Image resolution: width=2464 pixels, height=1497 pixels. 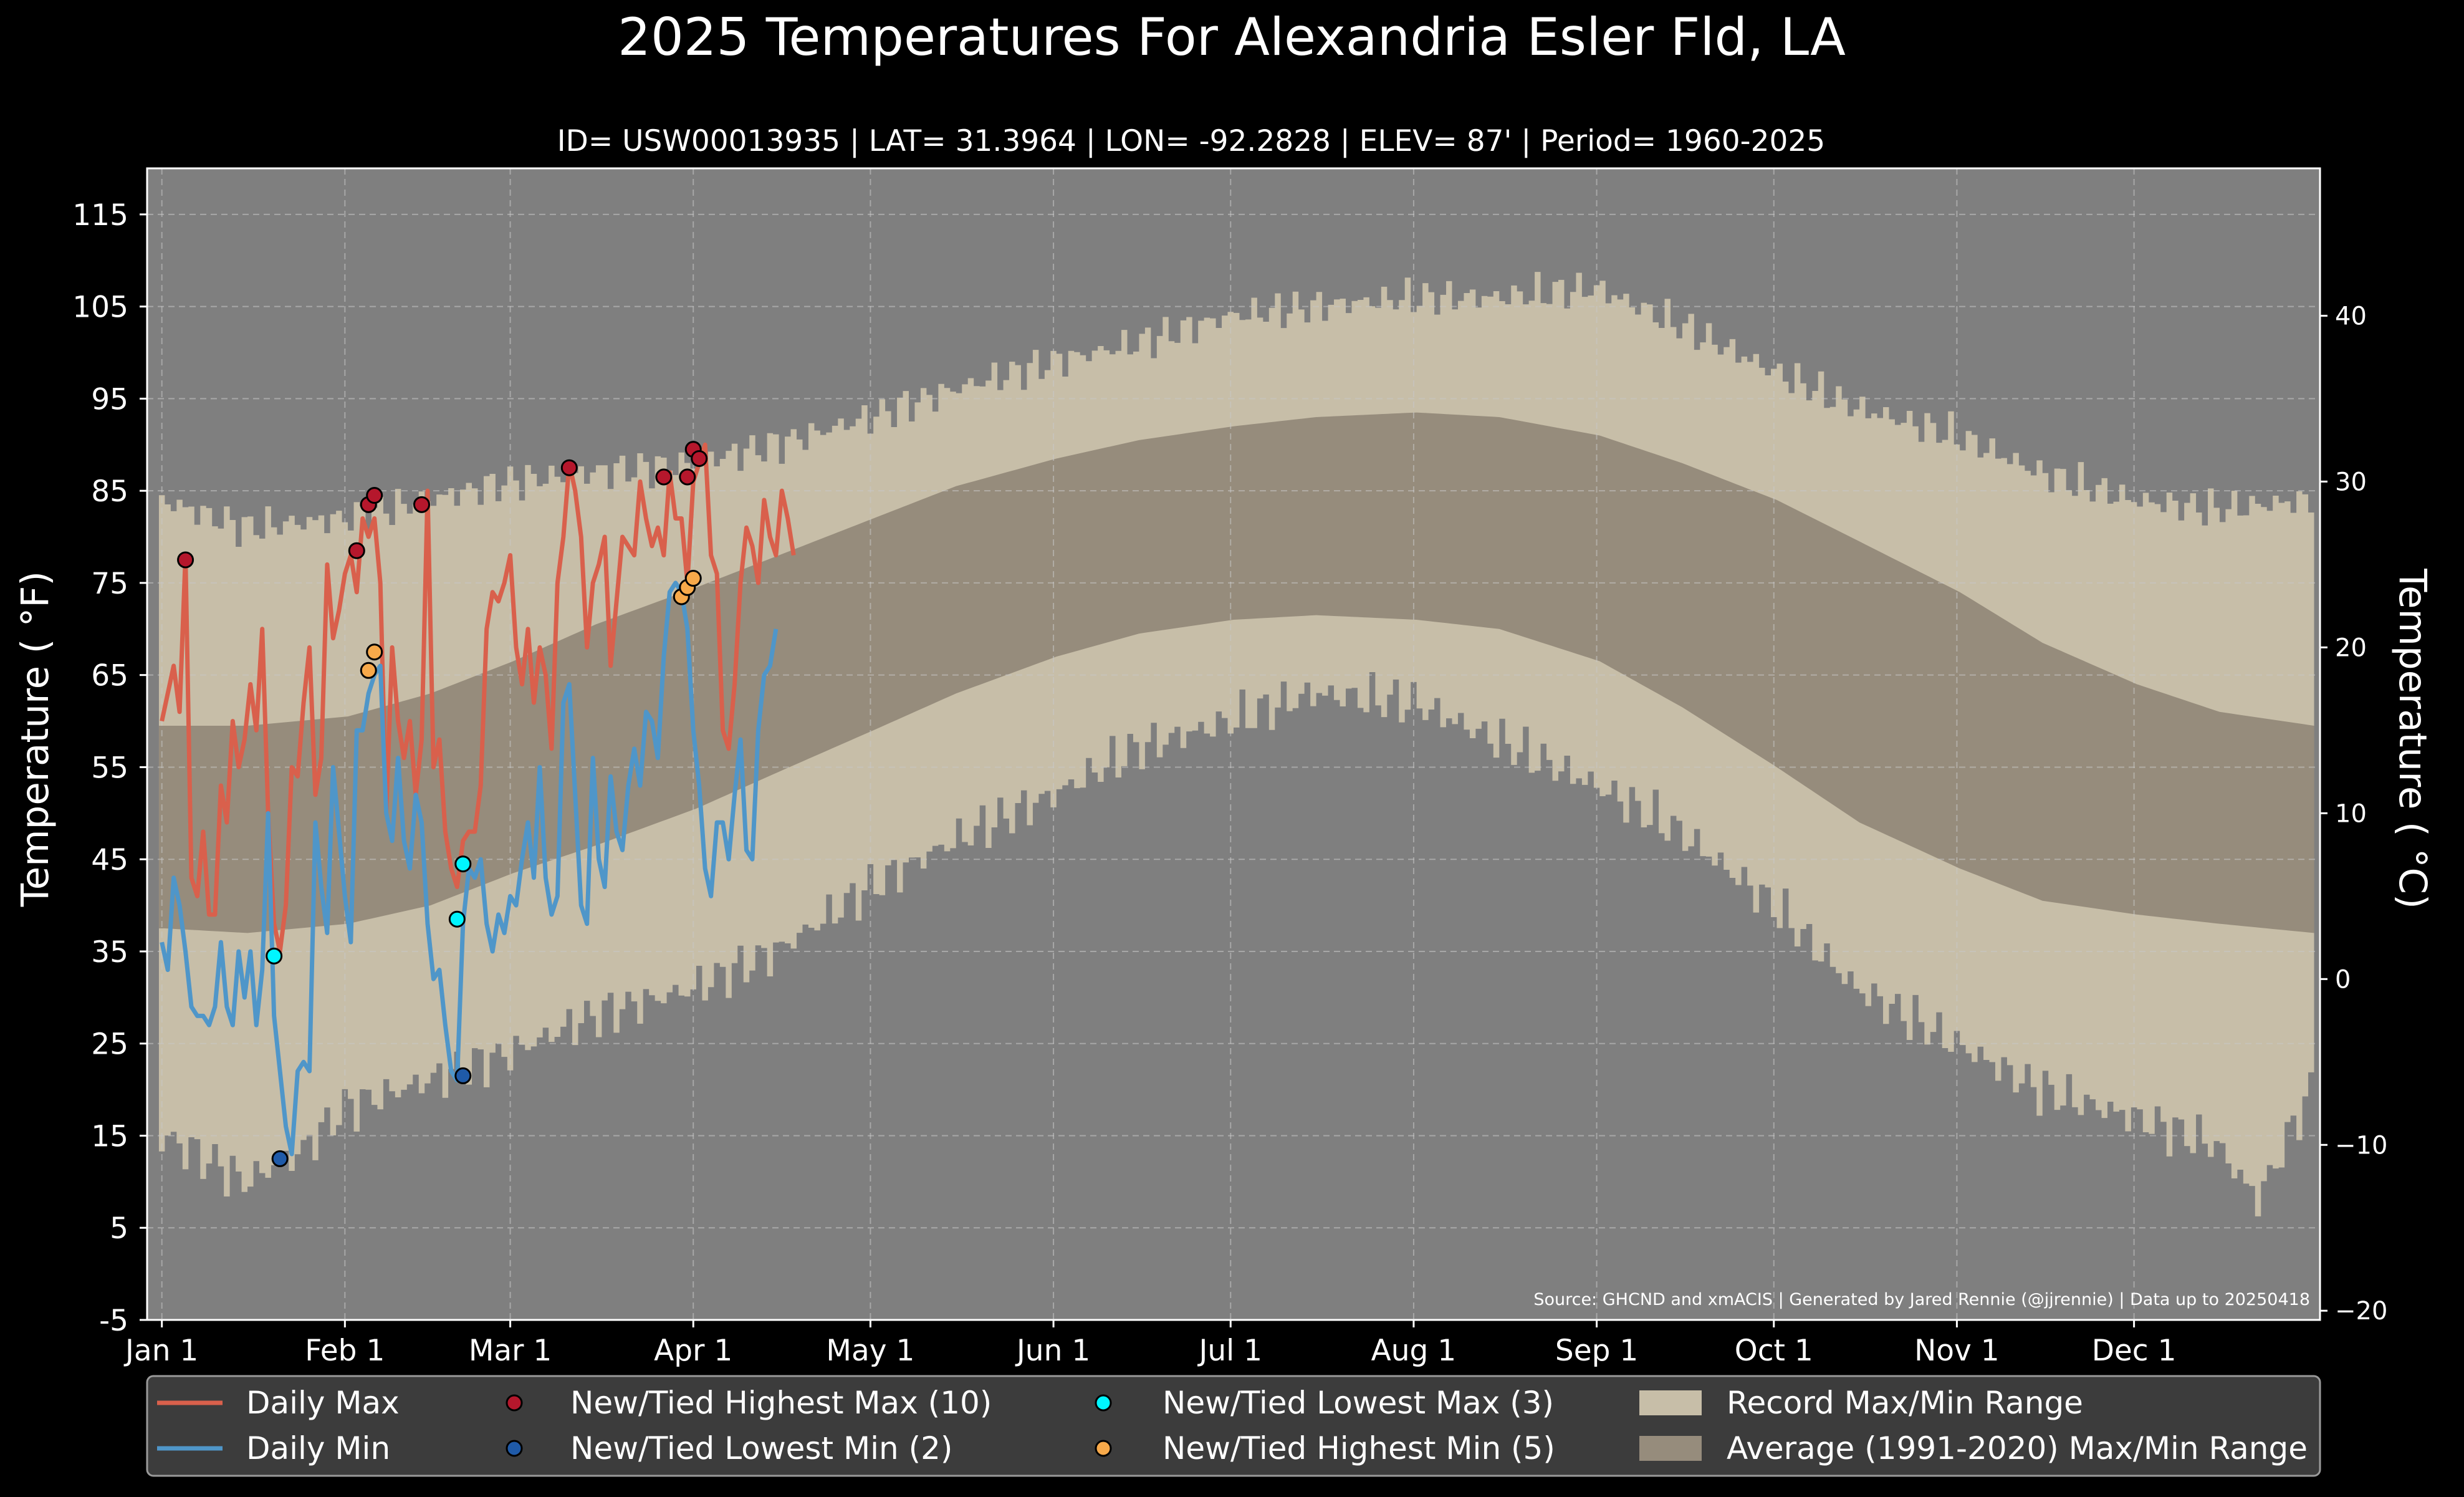 I want to click on legend-label: Daily Max, so click(x=323, y=1403).